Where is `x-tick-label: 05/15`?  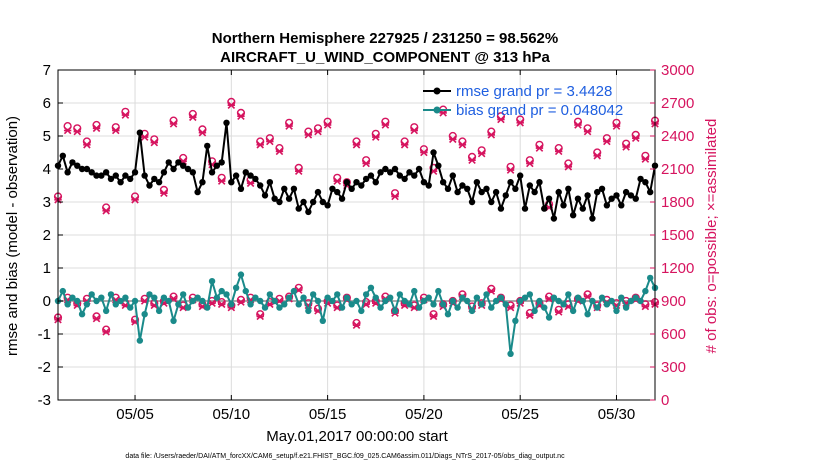
x-tick-label: 05/15 is located at coordinates (328, 414).